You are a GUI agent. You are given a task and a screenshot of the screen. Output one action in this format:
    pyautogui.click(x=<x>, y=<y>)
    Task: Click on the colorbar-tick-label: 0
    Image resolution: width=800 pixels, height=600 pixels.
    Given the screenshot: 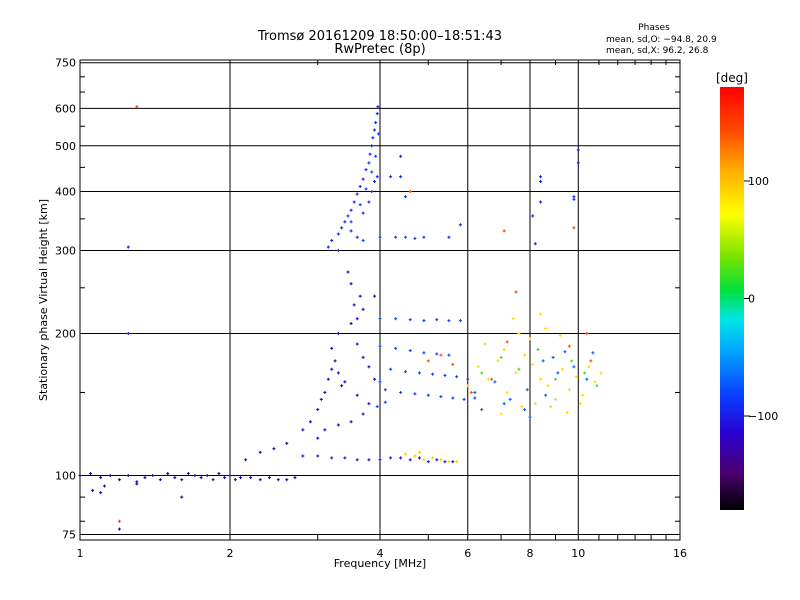 What is the action you would take?
    pyautogui.click(x=751, y=299)
    